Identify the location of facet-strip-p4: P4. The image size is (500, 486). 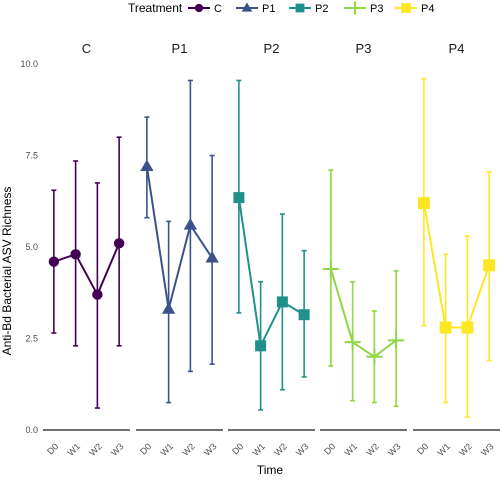
(457, 48).